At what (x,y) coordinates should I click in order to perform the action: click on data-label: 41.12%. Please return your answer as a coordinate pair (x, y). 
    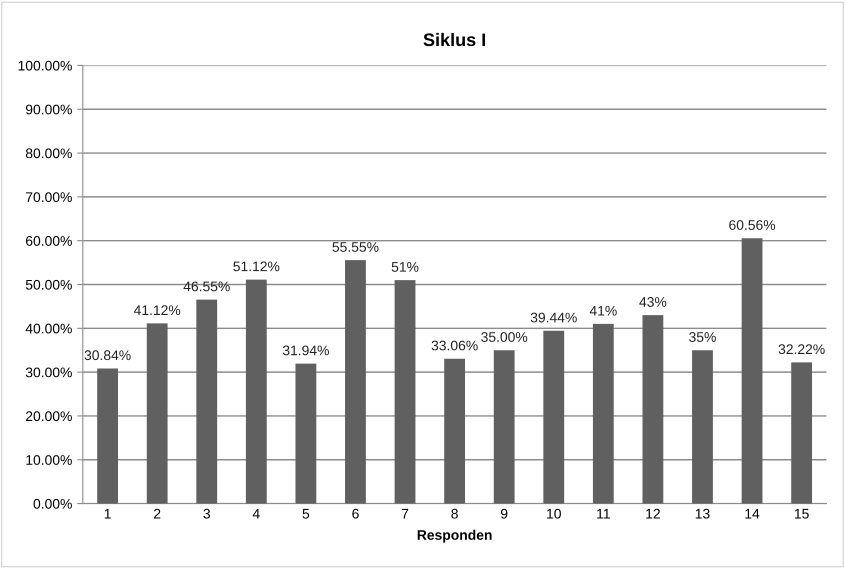
    Looking at the image, I should click on (157, 310).